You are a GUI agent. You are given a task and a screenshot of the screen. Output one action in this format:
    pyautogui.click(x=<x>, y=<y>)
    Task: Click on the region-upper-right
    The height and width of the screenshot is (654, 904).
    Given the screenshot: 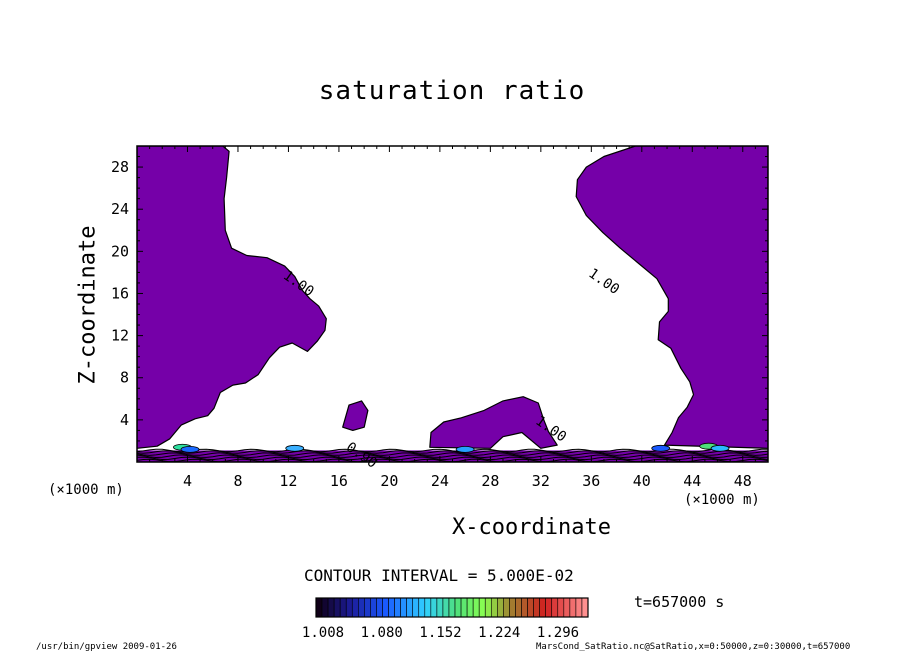 What is the action you would take?
    pyautogui.click(x=671, y=297)
    